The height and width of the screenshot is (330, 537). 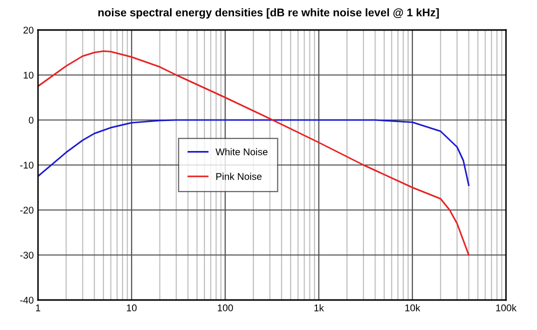 I want to click on x-tick-label: 100, so click(x=225, y=308).